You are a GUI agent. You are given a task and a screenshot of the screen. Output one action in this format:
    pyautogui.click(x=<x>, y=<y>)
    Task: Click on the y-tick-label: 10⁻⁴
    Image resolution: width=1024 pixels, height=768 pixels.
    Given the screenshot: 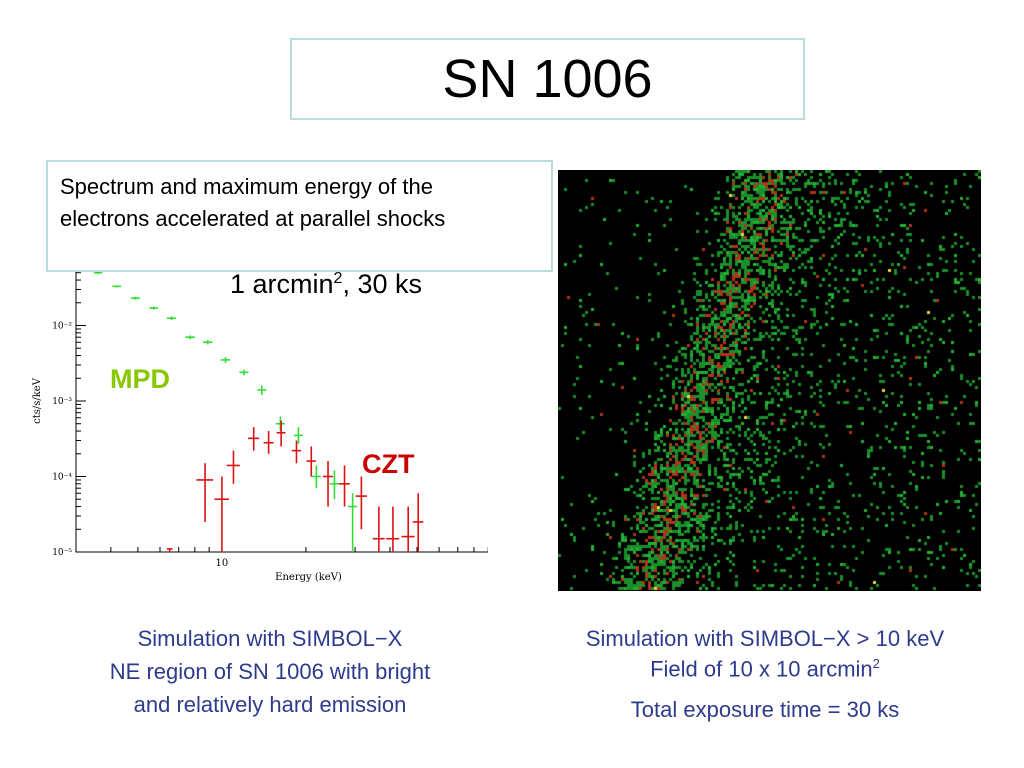 What is the action you would take?
    pyautogui.click(x=62, y=478)
    